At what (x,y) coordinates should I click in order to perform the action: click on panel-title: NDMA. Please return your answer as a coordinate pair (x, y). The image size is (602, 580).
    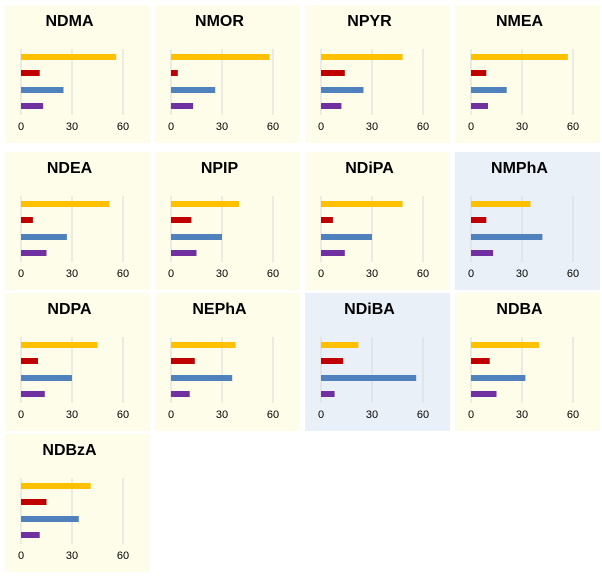
    Looking at the image, I should click on (70, 21).